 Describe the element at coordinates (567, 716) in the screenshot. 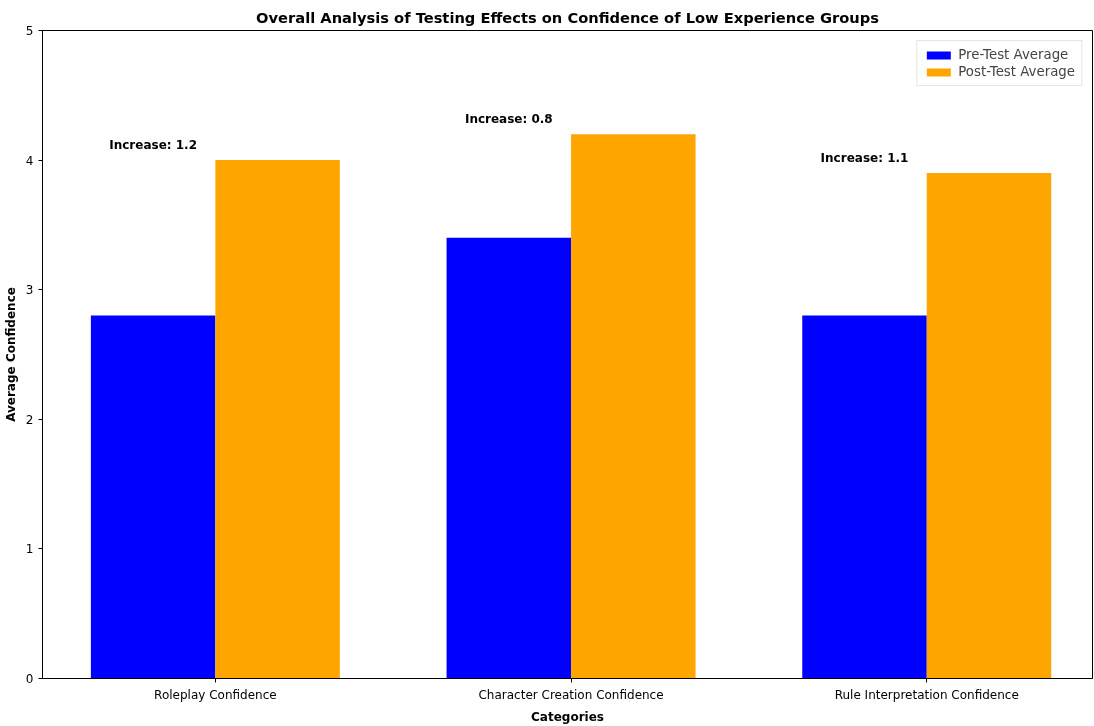

I see `x-axis-title: Categories` at that location.